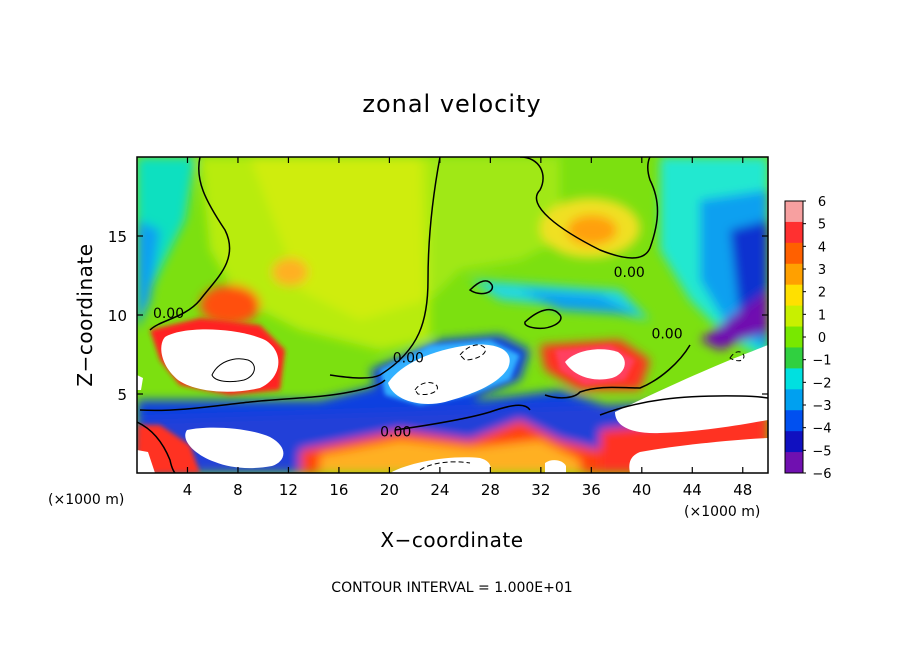  I want to click on colorbar-label: 4, so click(822, 247).